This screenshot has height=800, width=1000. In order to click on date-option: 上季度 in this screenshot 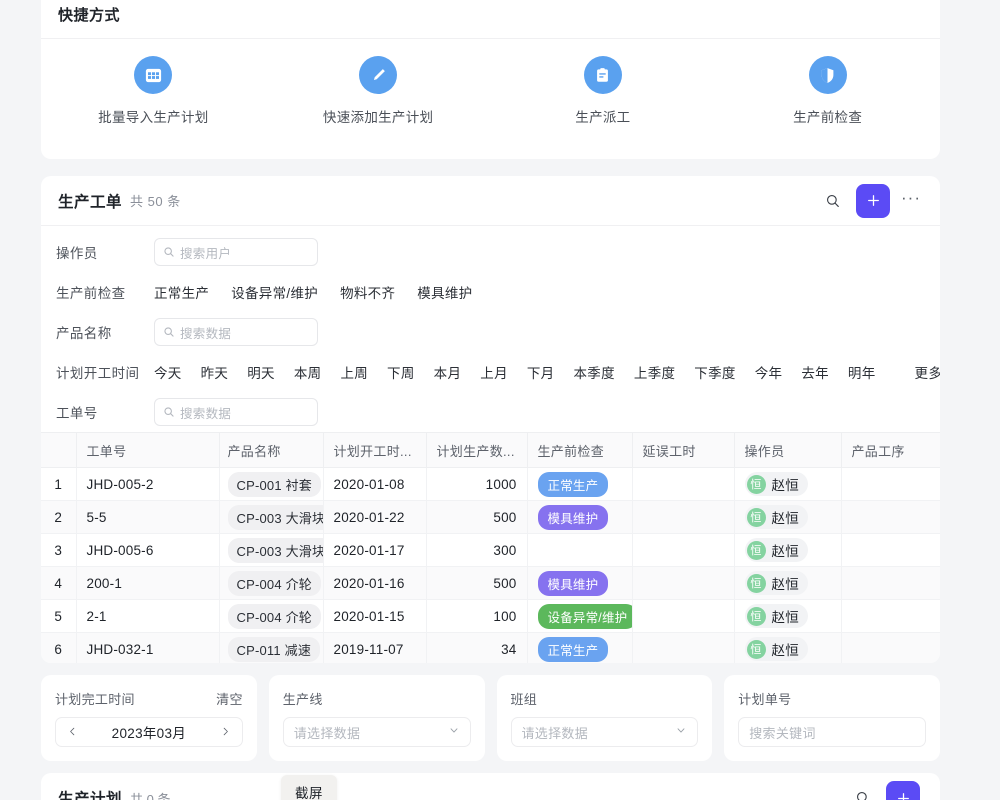, I will do `click(654, 373)`.